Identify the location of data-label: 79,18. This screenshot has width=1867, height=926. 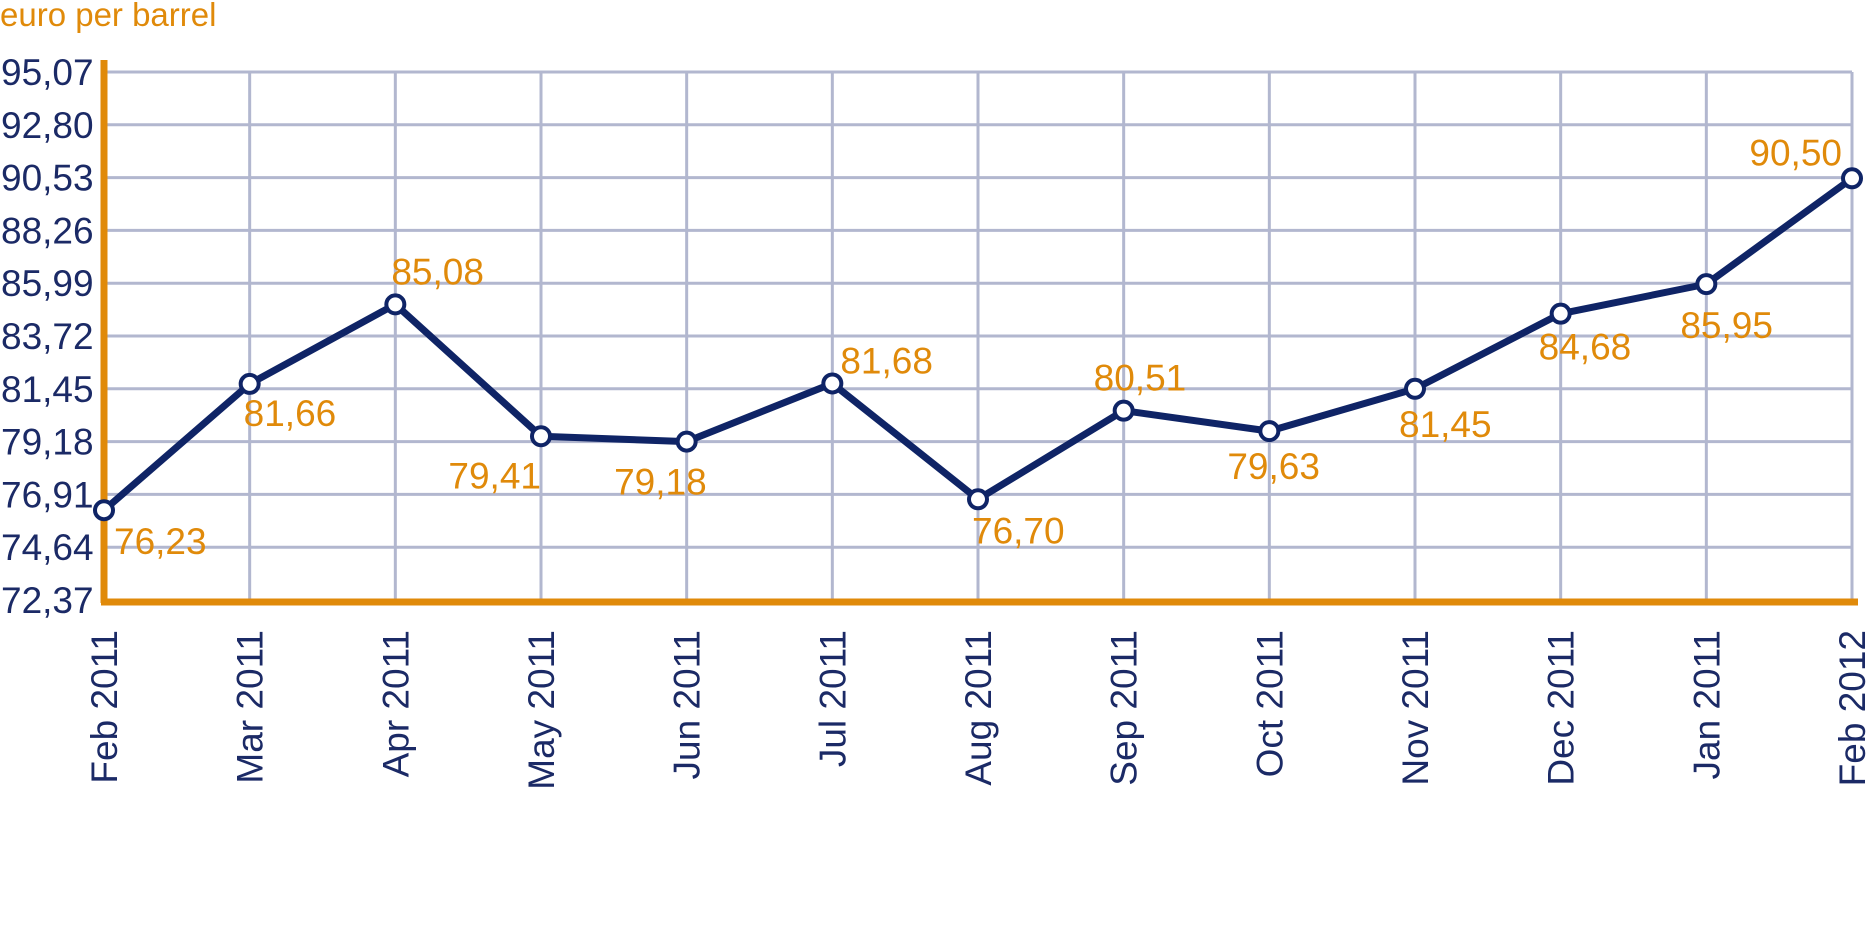
(660, 482).